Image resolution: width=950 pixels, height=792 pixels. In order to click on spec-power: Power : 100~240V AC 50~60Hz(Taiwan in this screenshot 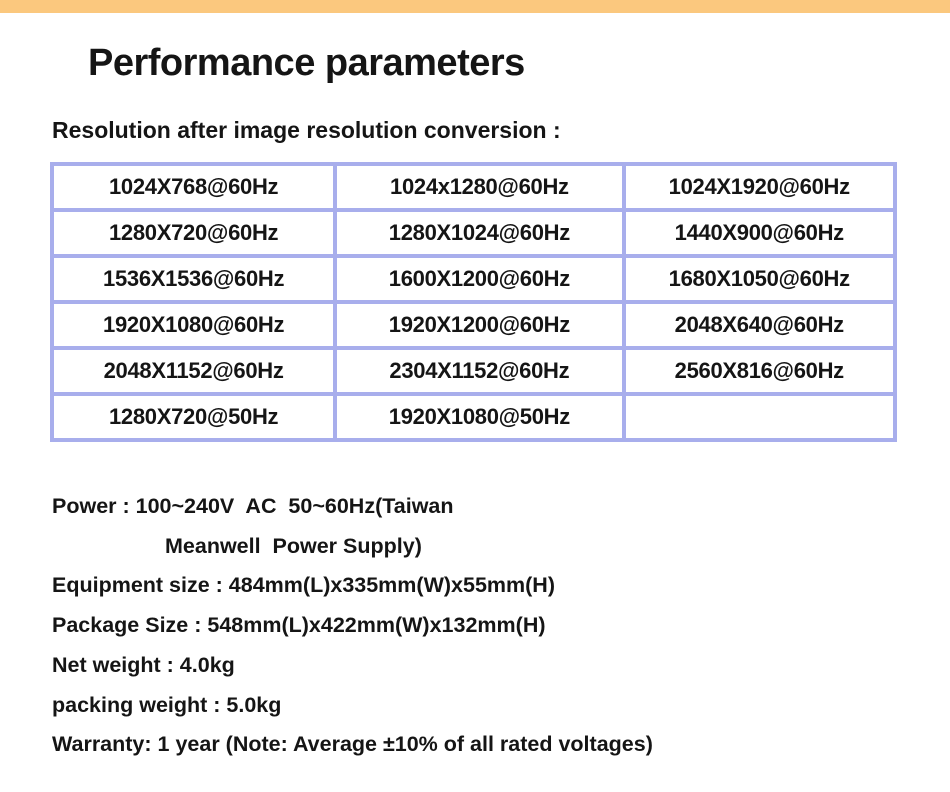, I will do `click(253, 506)`.